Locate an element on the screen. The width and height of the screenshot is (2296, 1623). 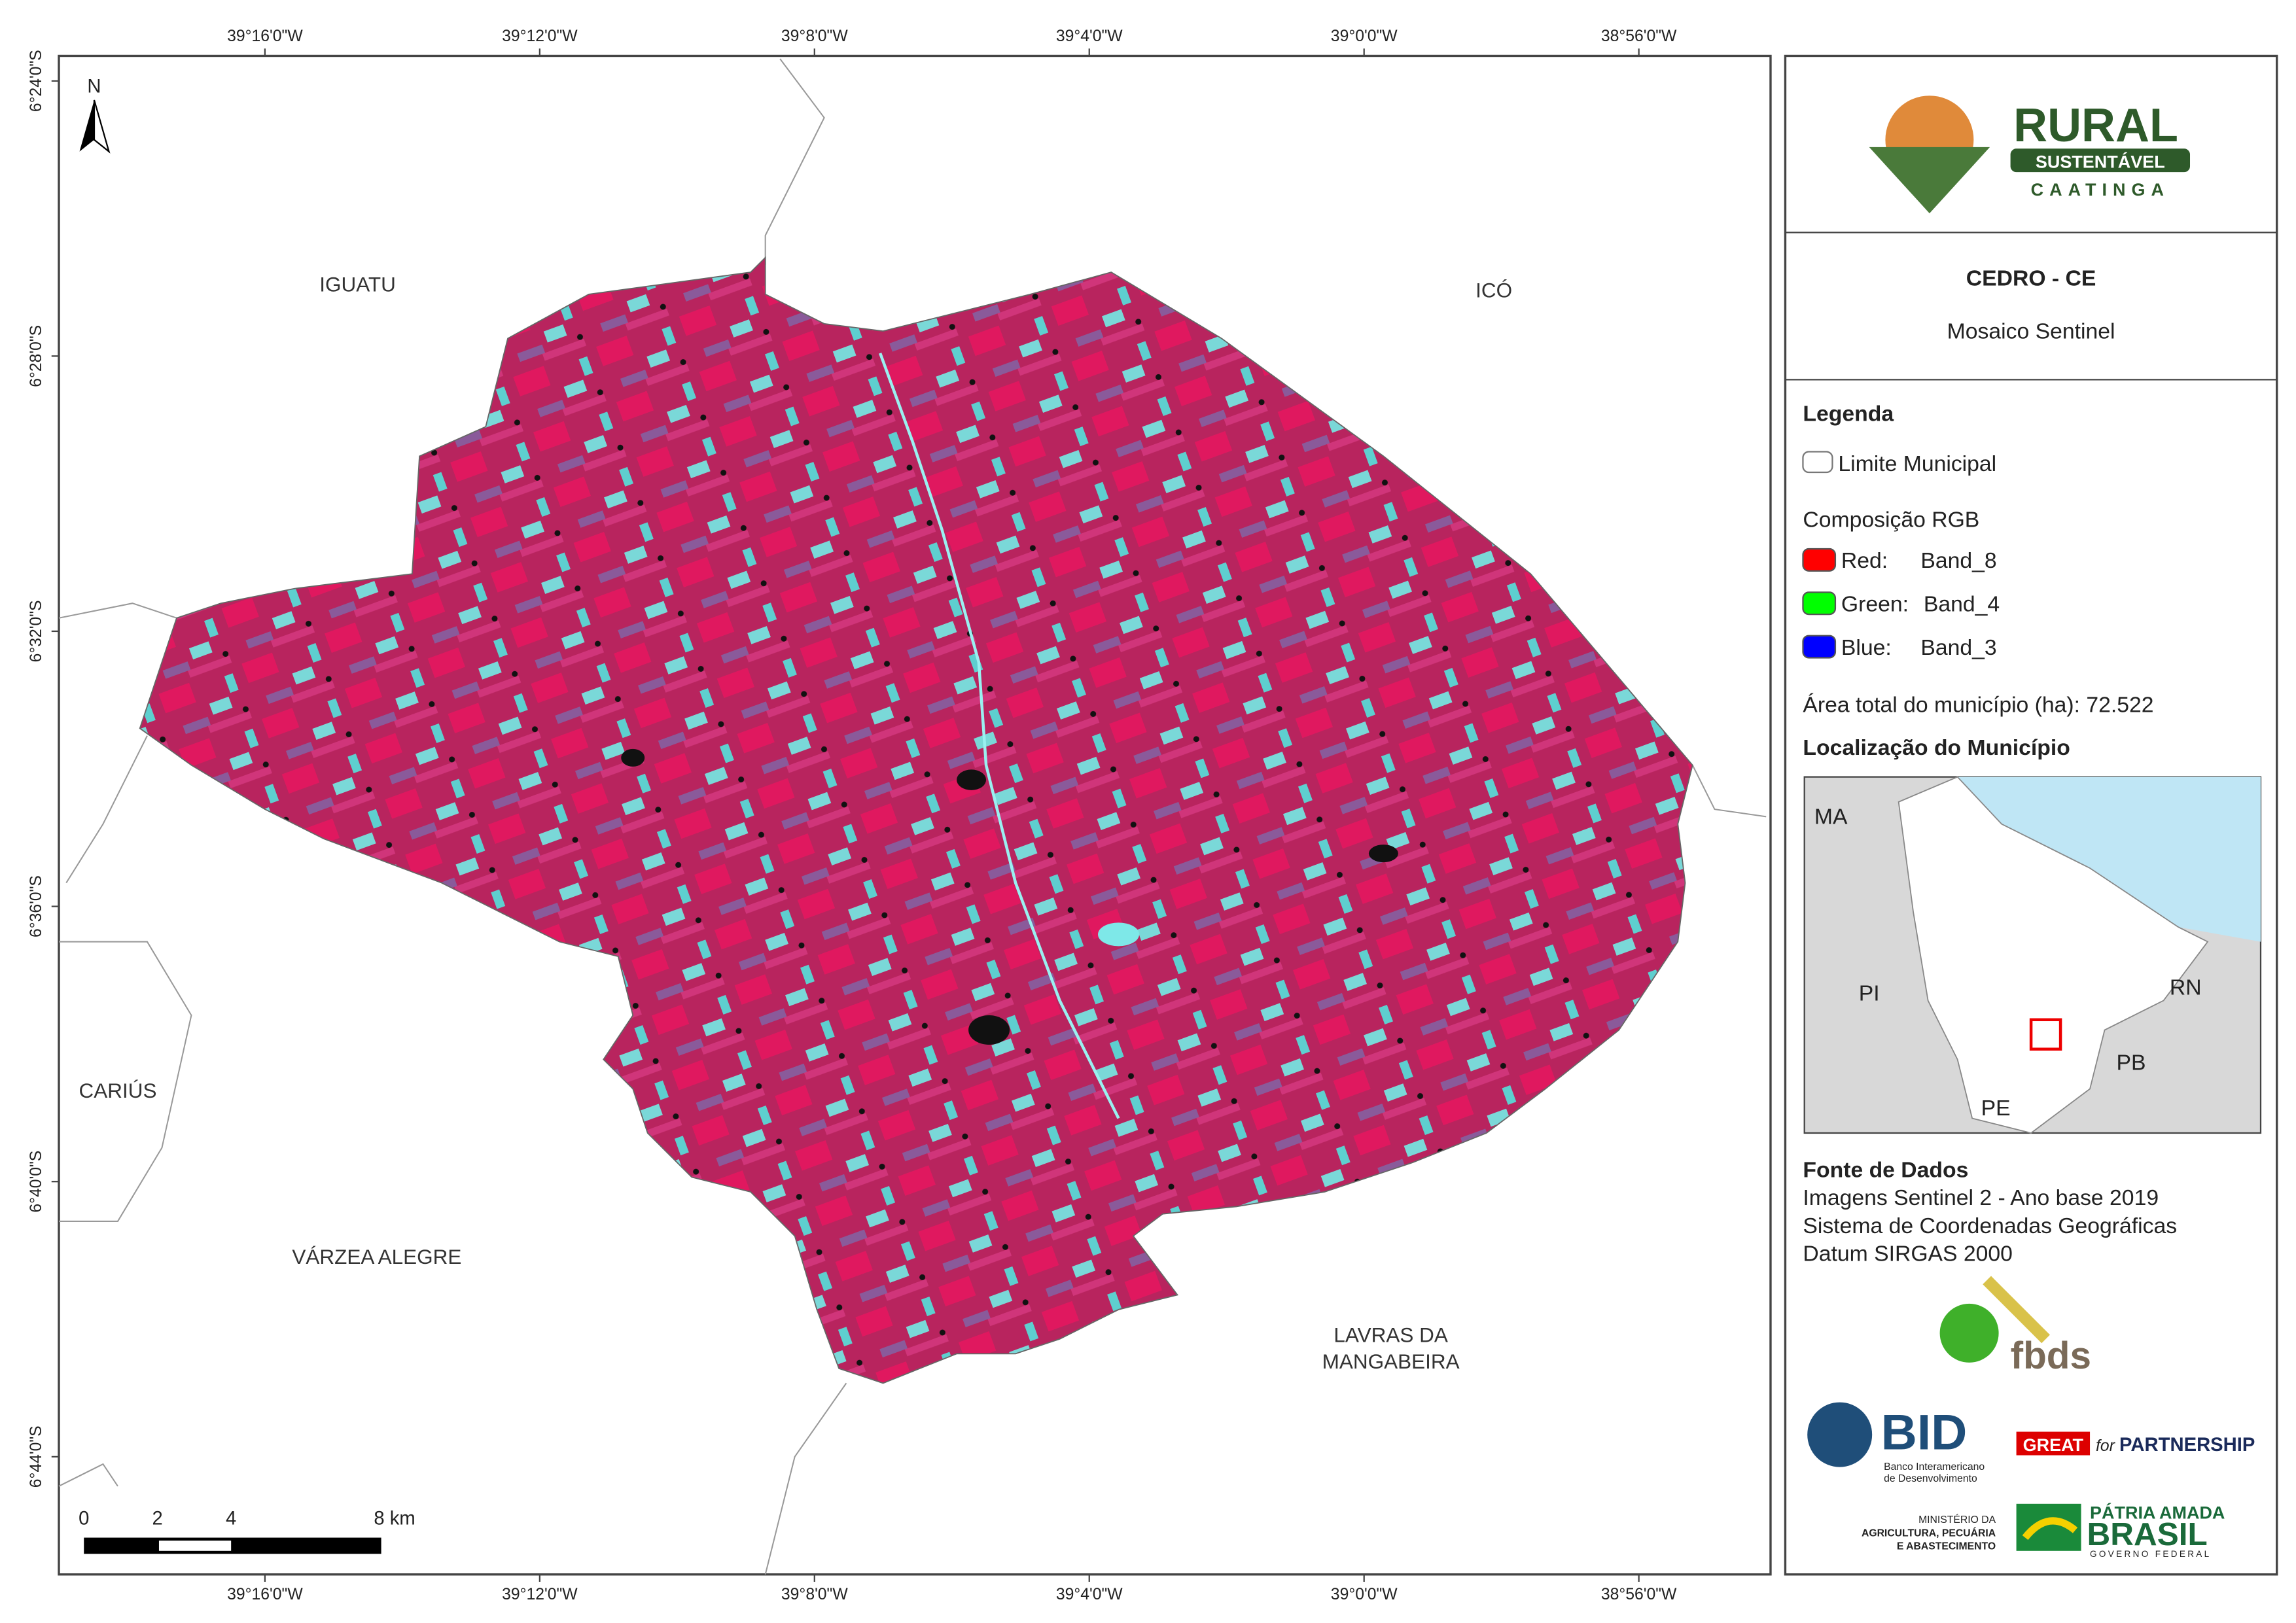
river is located at coordinates (999, 736).